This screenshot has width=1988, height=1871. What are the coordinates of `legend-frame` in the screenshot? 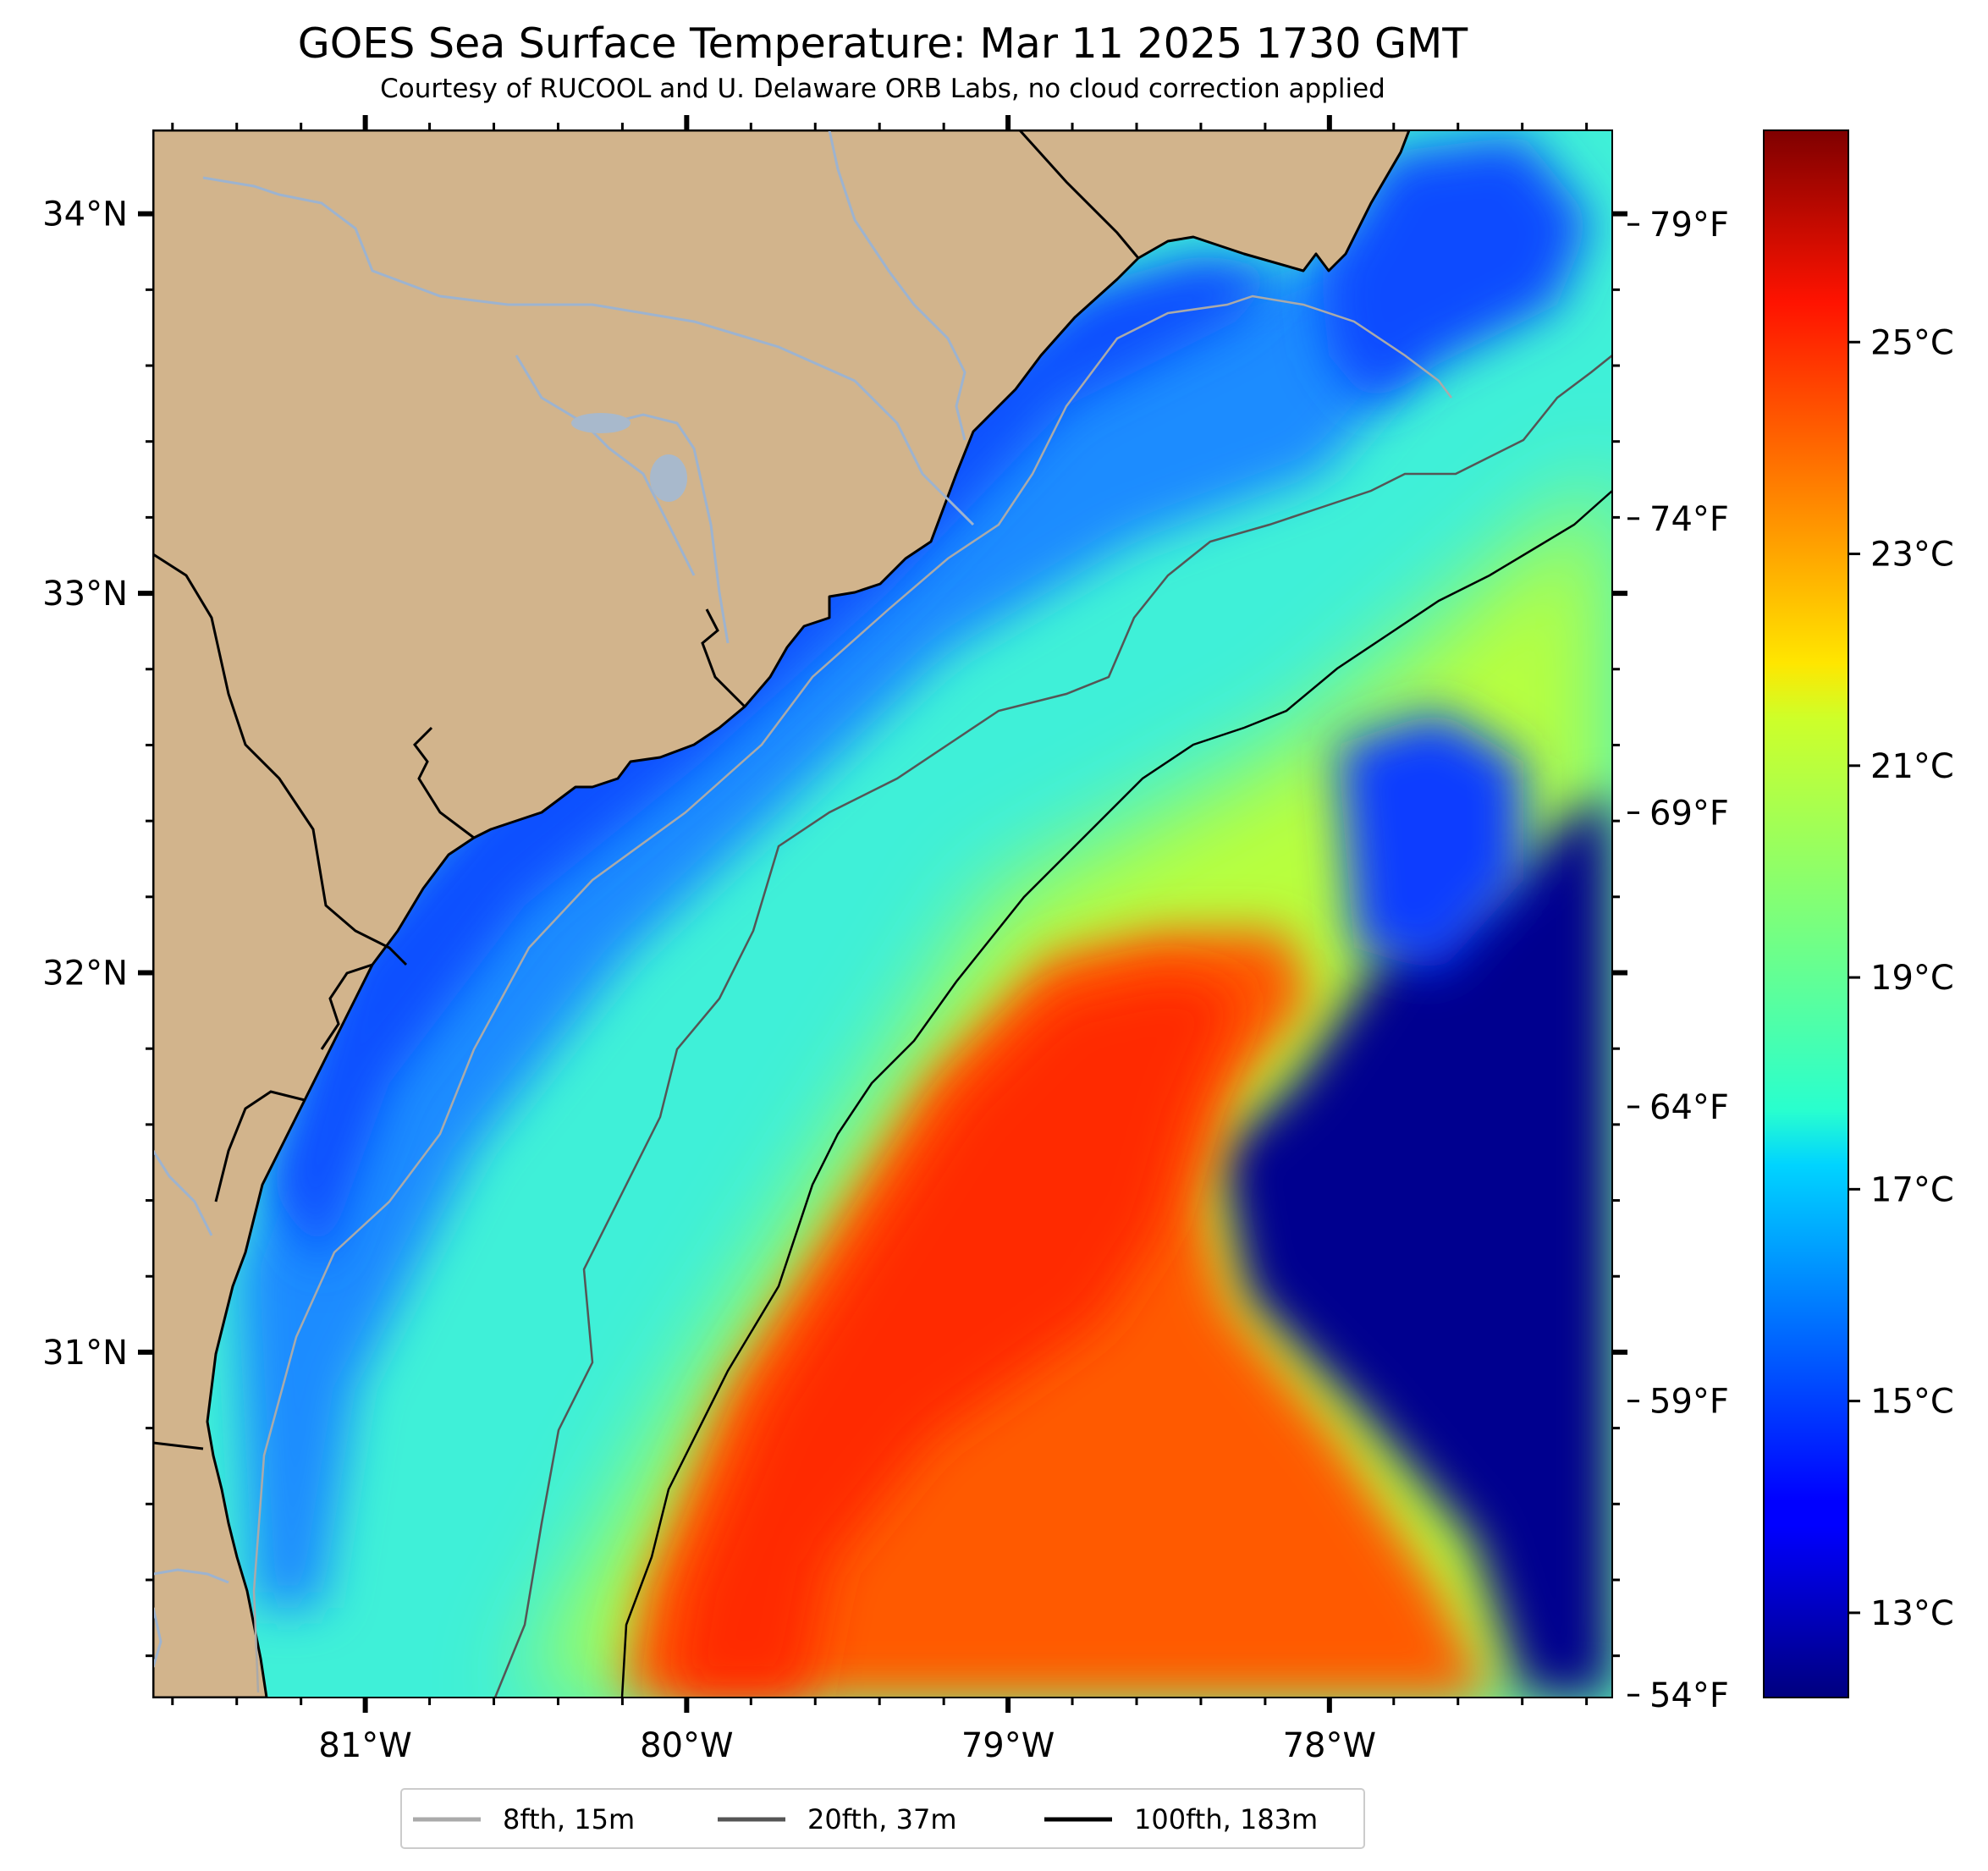 It's located at (882, 1819).